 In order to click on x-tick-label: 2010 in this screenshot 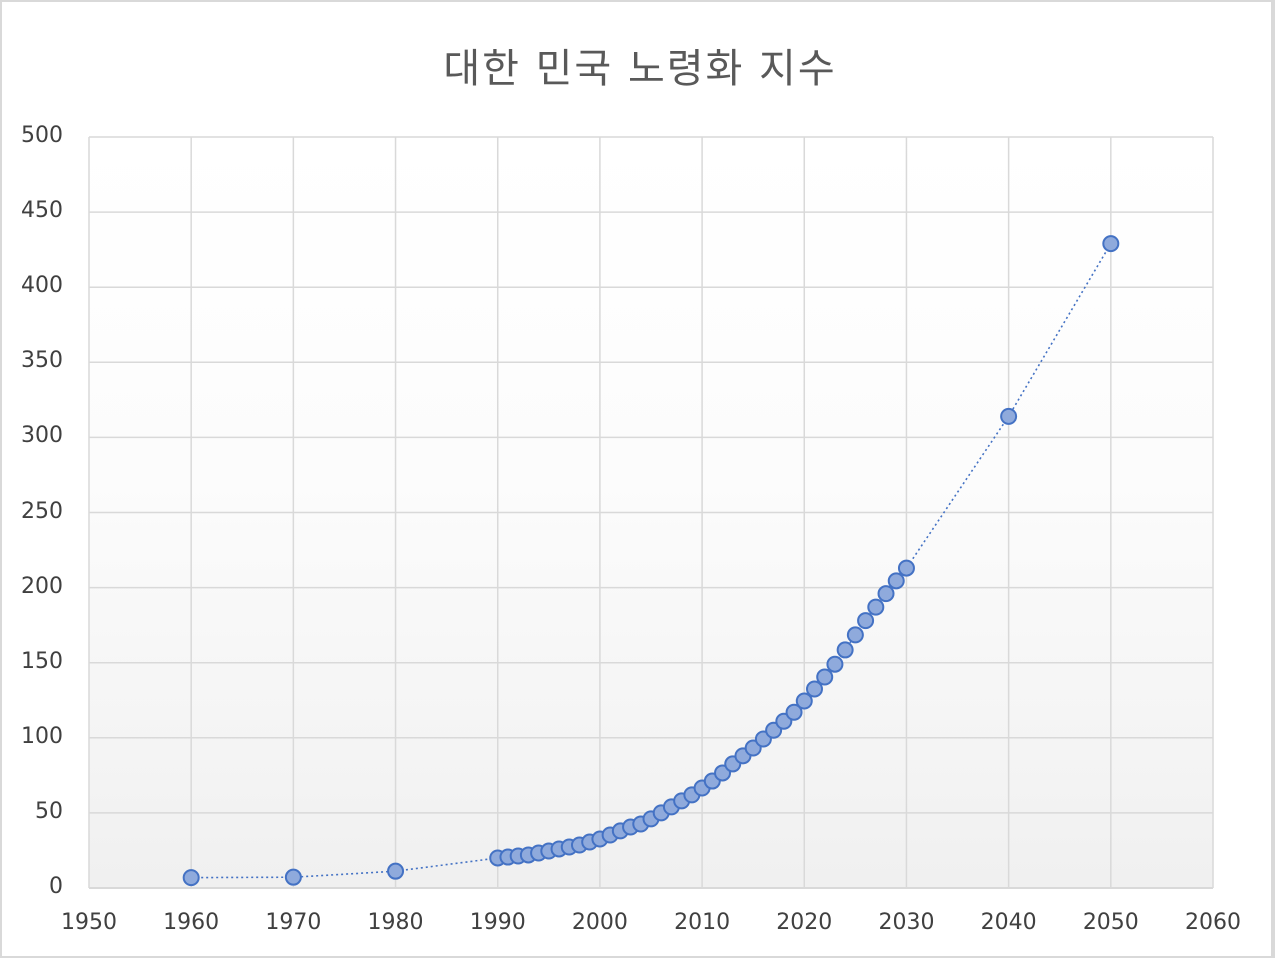, I will do `click(702, 922)`.